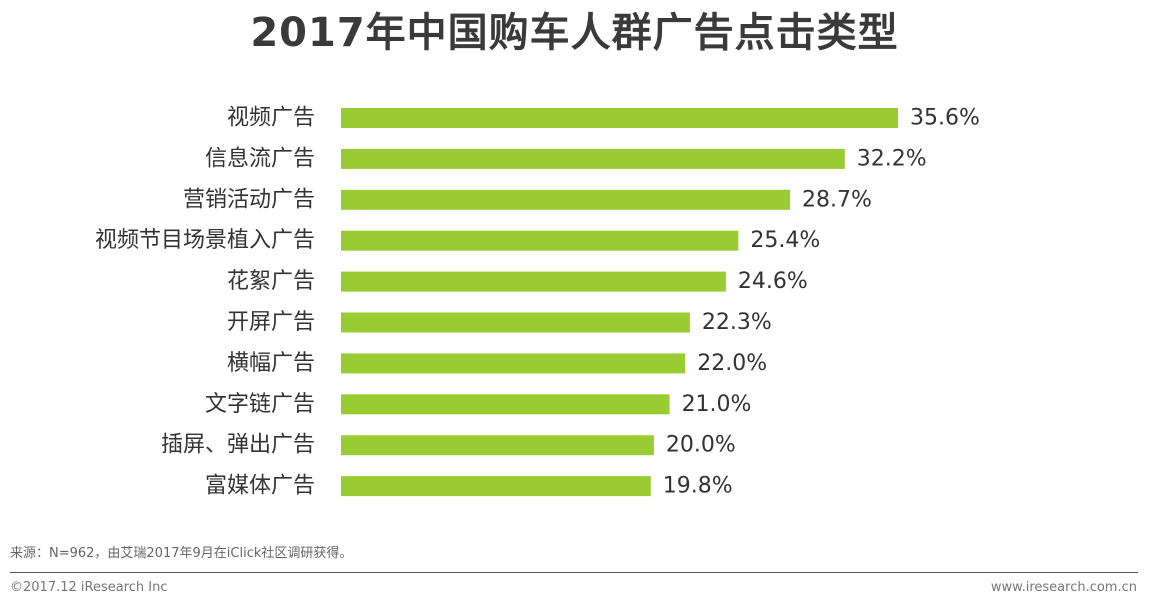 Image resolution: width=1149 pixels, height=603 pixels. What do you see at coordinates (238, 445) in the screenshot?
I see `category-label: 插屏、弹出广告` at bounding box center [238, 445].